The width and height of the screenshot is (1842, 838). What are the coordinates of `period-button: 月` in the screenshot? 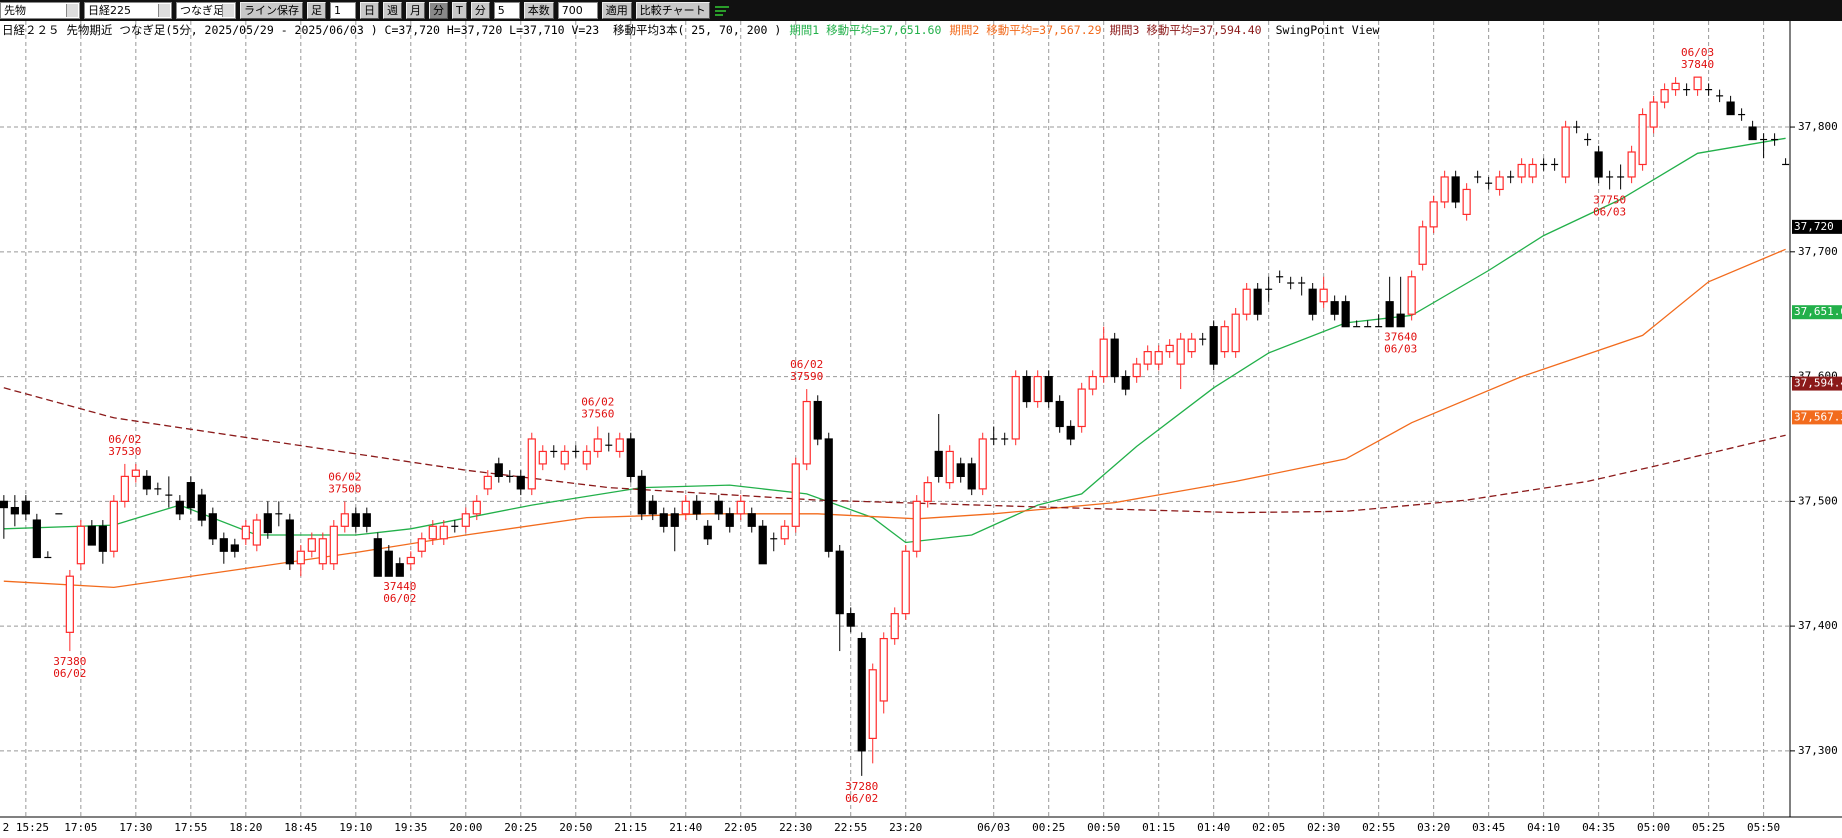 It's located at (415, 10).